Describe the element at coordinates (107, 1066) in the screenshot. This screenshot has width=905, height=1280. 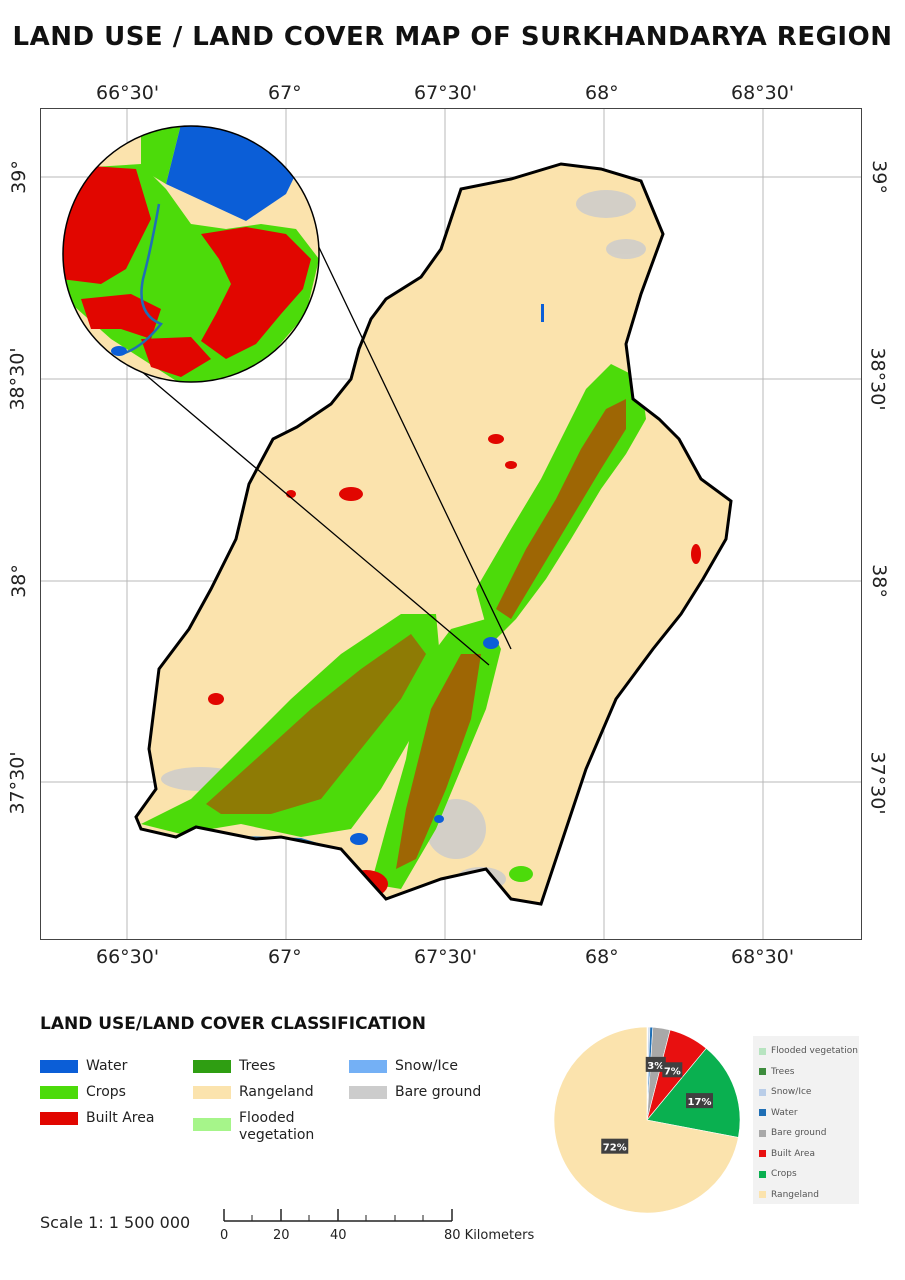
I see `legend-label-water: Water` at that location.